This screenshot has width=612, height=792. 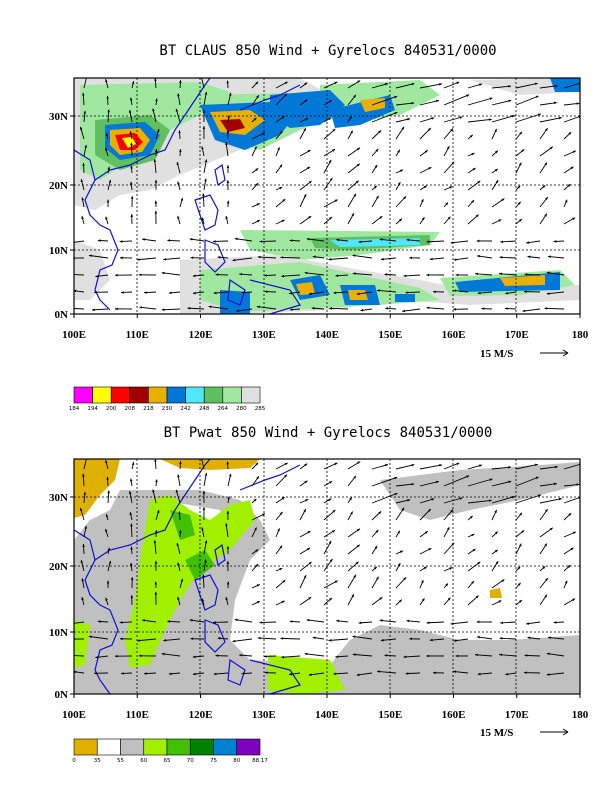 I want to click on x-tick-label: 140E, so click(x=327, y=715).